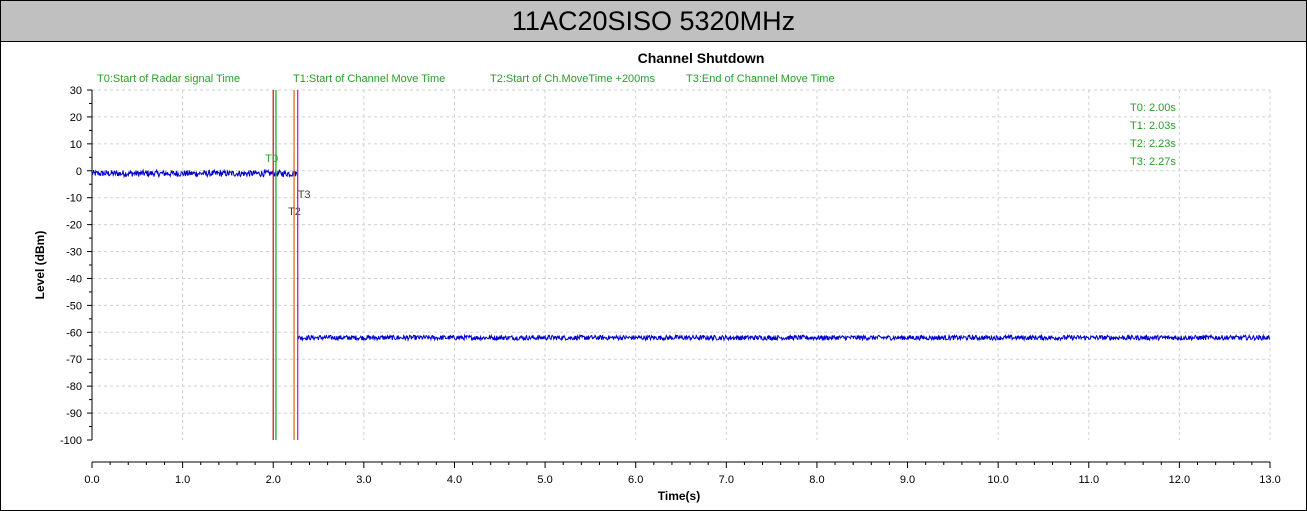 This screenshot has height=511, width=1307. Describe the element at coordinates (1153, 144) in the screenshot. I see `annotation-t2: T2: 2.23s` at that location.